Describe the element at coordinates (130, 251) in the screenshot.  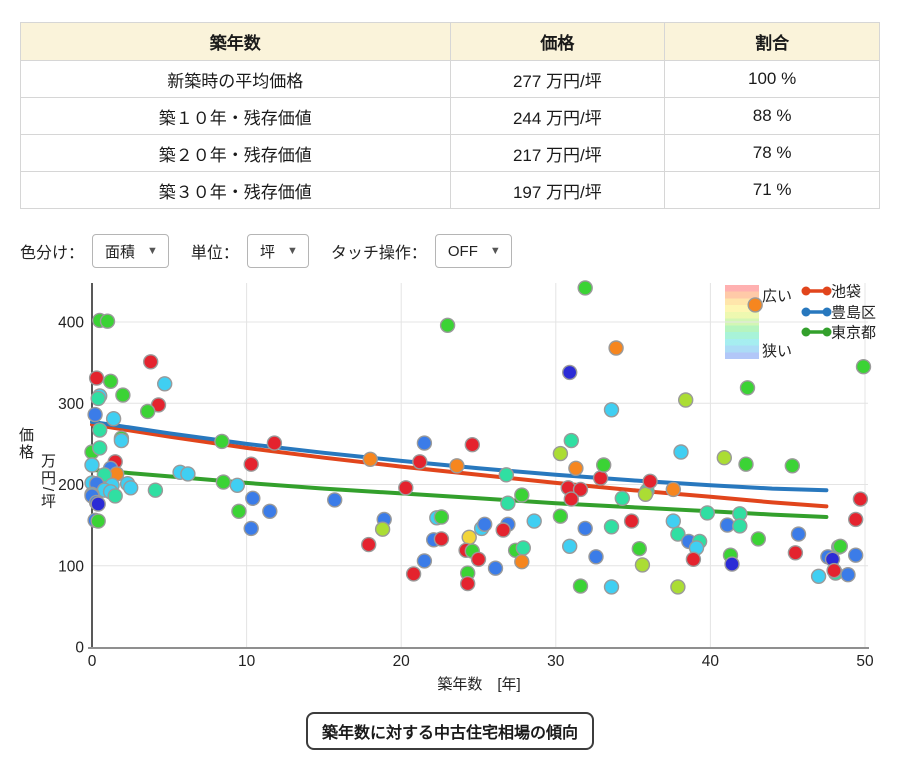
I see `color-by-select: 面積 ▼` at that location.